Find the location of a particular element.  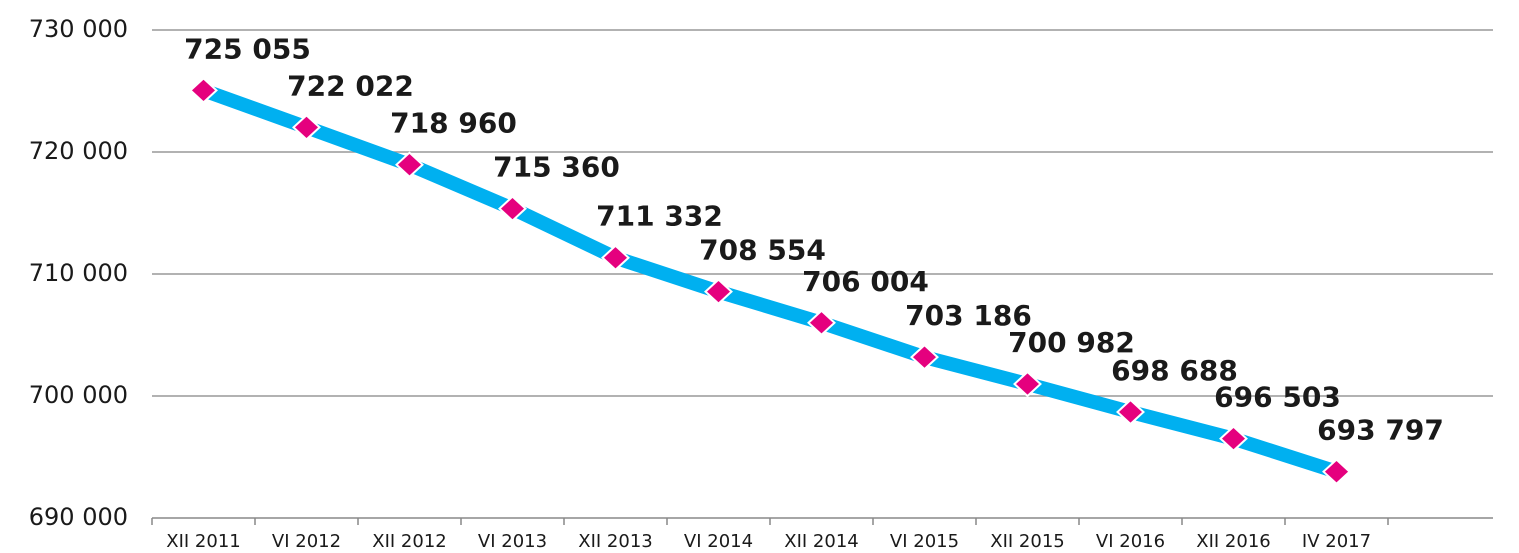

data-label: 696 503 is located at coordinates (1277, 397).